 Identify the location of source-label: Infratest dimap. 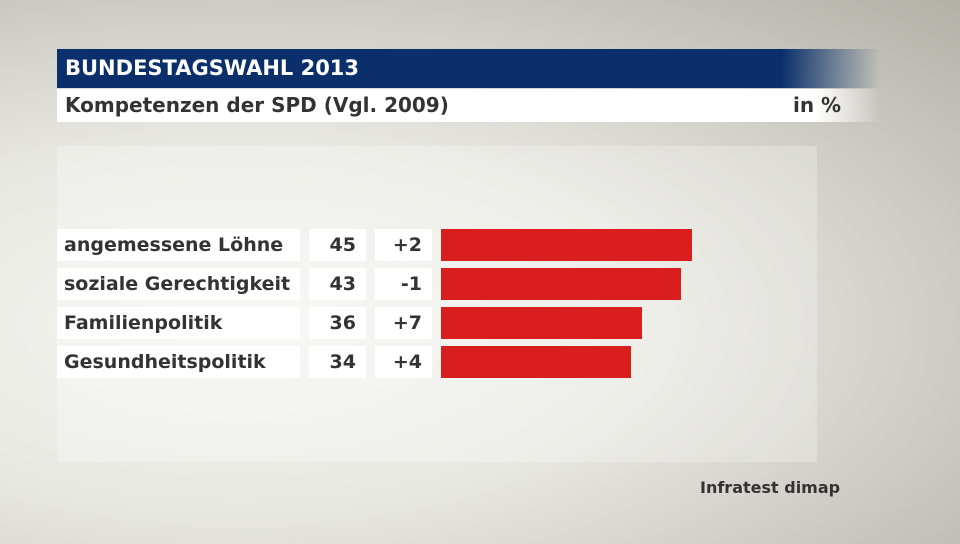
(770, 487).